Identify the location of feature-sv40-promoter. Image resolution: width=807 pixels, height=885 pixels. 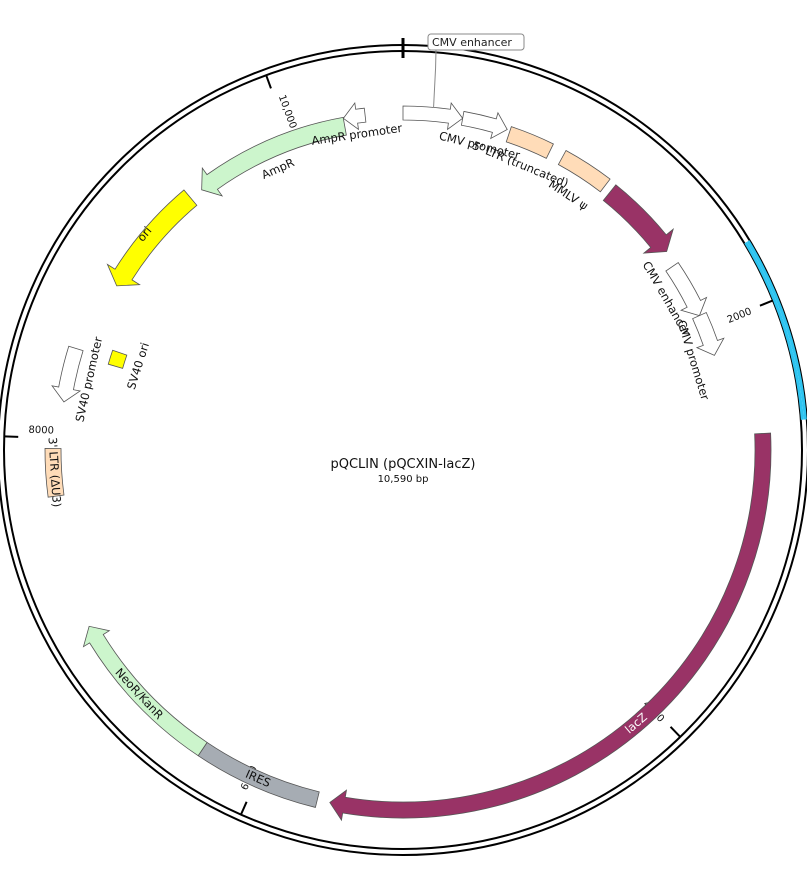
(67, 374).